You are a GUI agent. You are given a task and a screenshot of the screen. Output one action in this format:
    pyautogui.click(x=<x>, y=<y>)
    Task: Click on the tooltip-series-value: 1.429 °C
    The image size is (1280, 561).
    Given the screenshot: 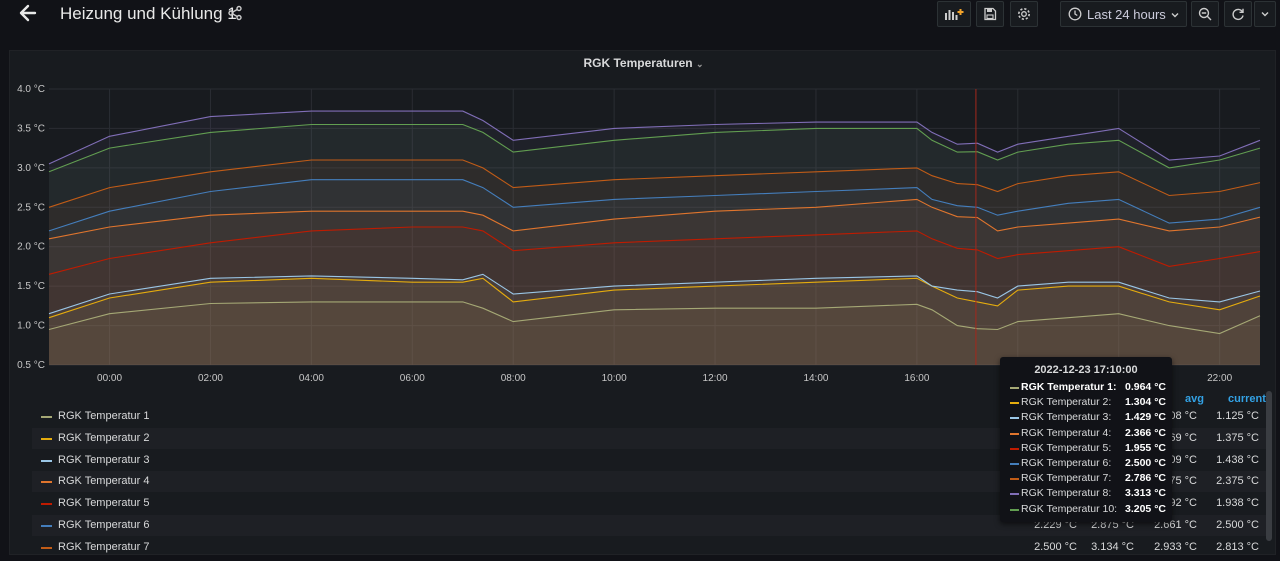 What is the action you would take?
    pyautogui.click(x=1145, y=417)
    